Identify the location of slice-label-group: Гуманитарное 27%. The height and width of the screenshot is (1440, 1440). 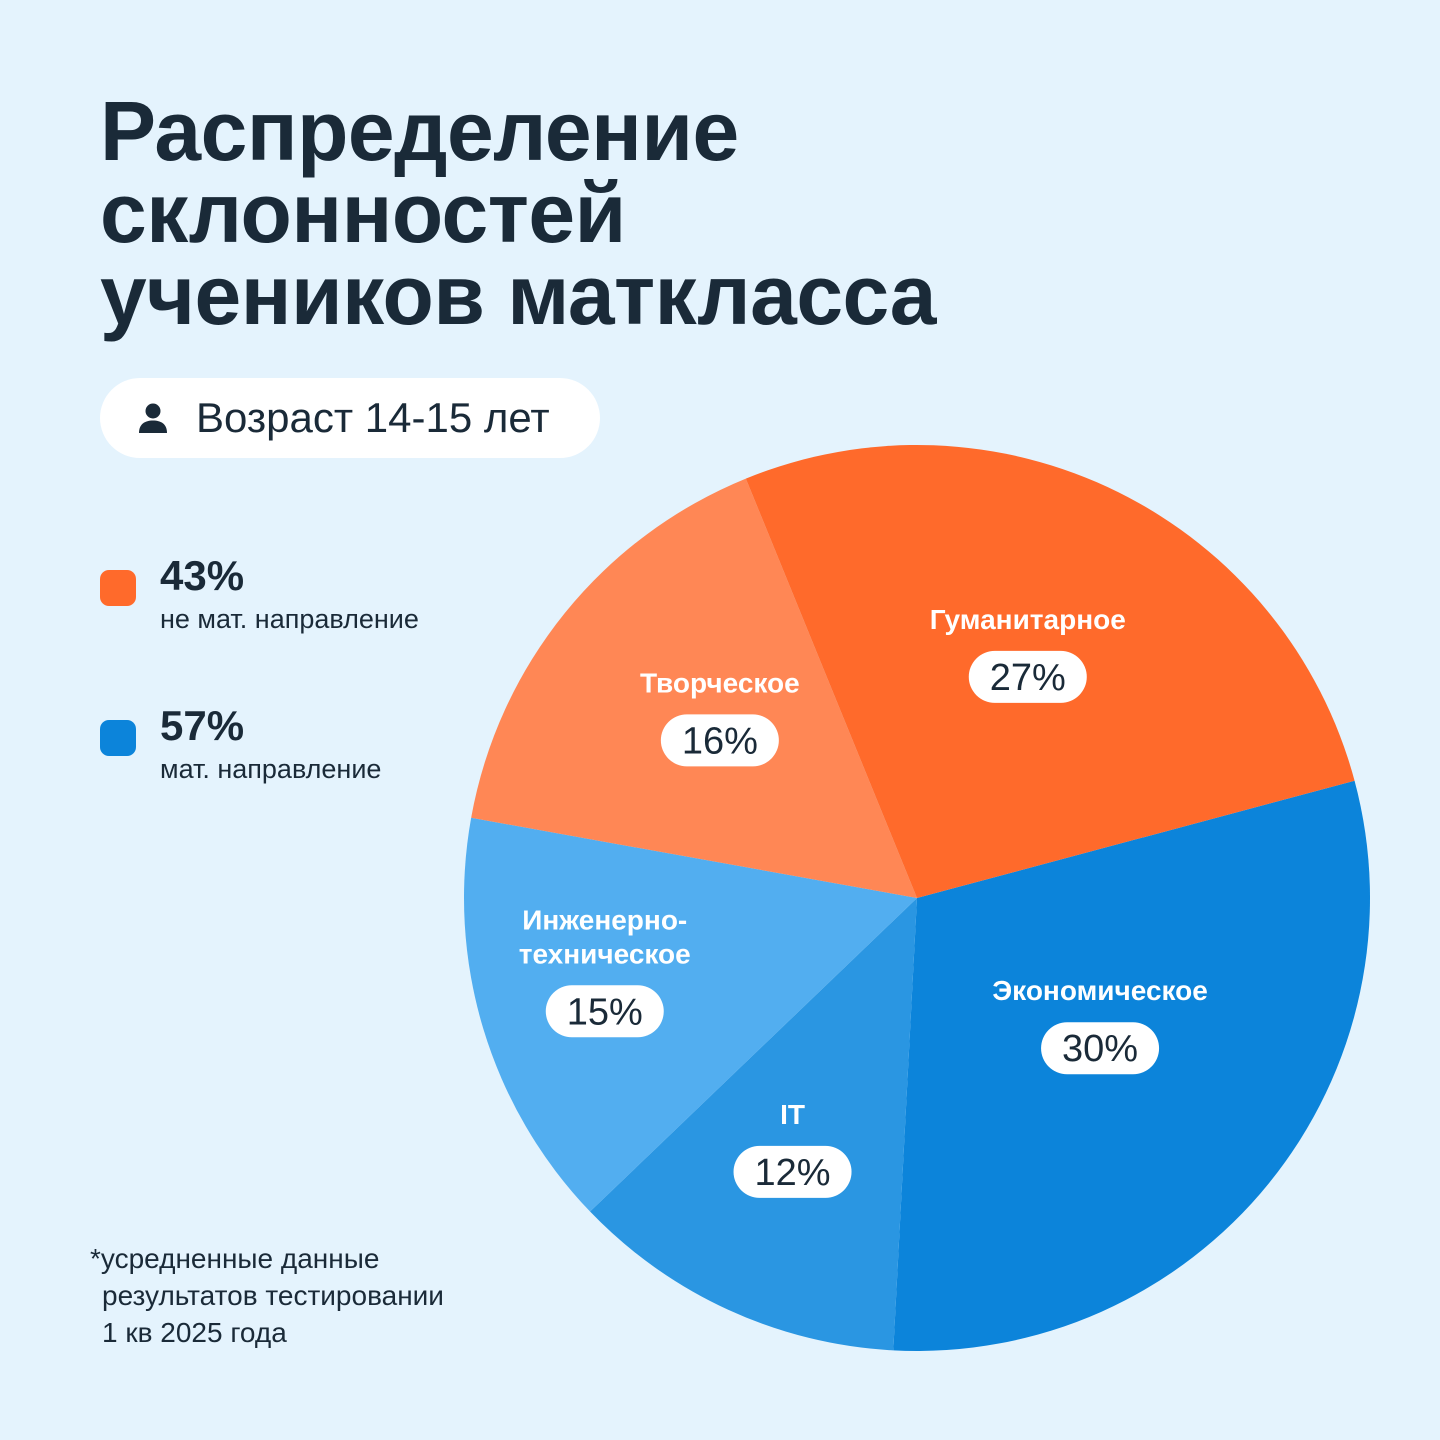
(1028, 653).